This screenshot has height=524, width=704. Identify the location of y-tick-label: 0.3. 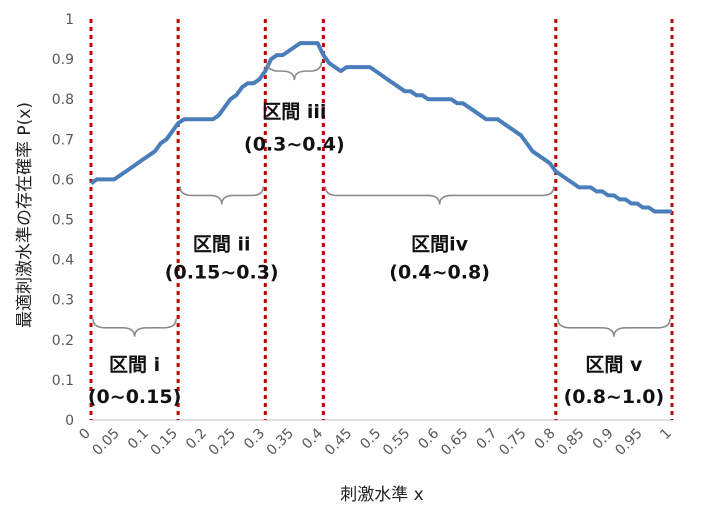
(63, 301).